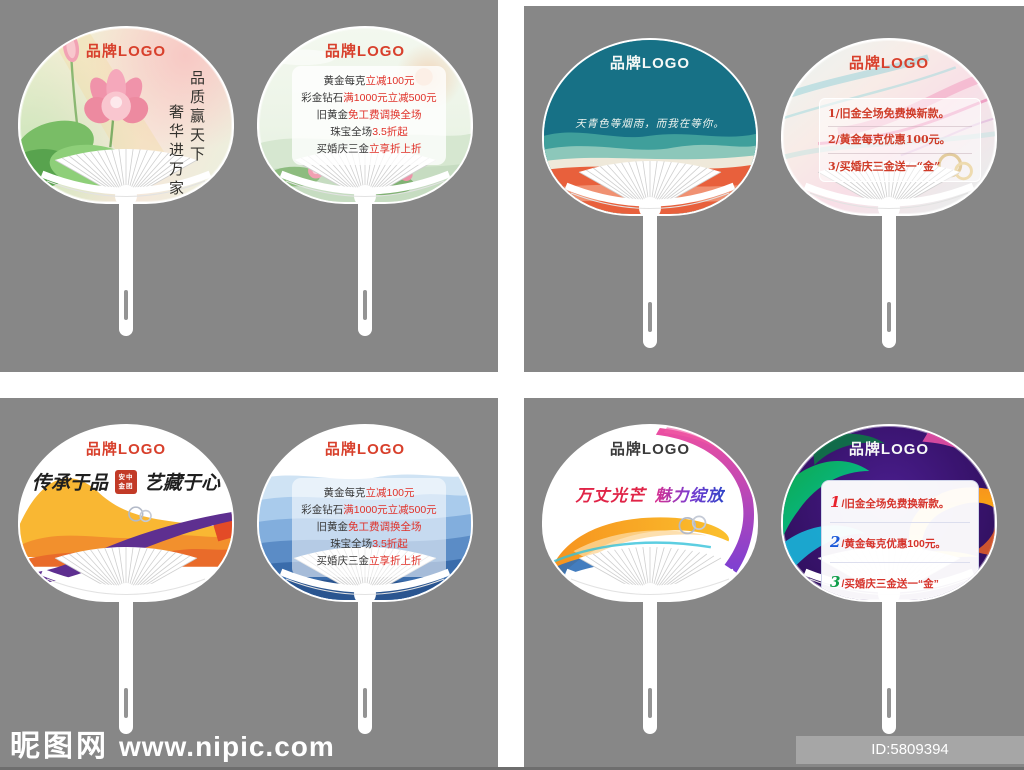 The image size is (1024, 770). What do you see at coordinates (126, 115) in the screenshot?
I see `fan-face-lotus-front: 品牌LOGO 品质赢天下 奢华进万家` at bounding box center [126, 115].